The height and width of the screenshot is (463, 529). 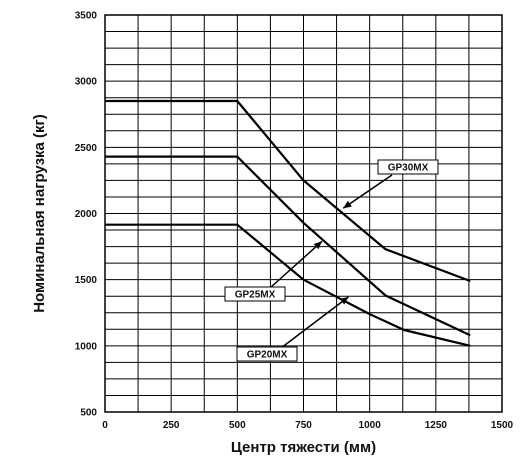 I want to click on callout-gp25mx: GP25MX, so click(x=273, y=271).